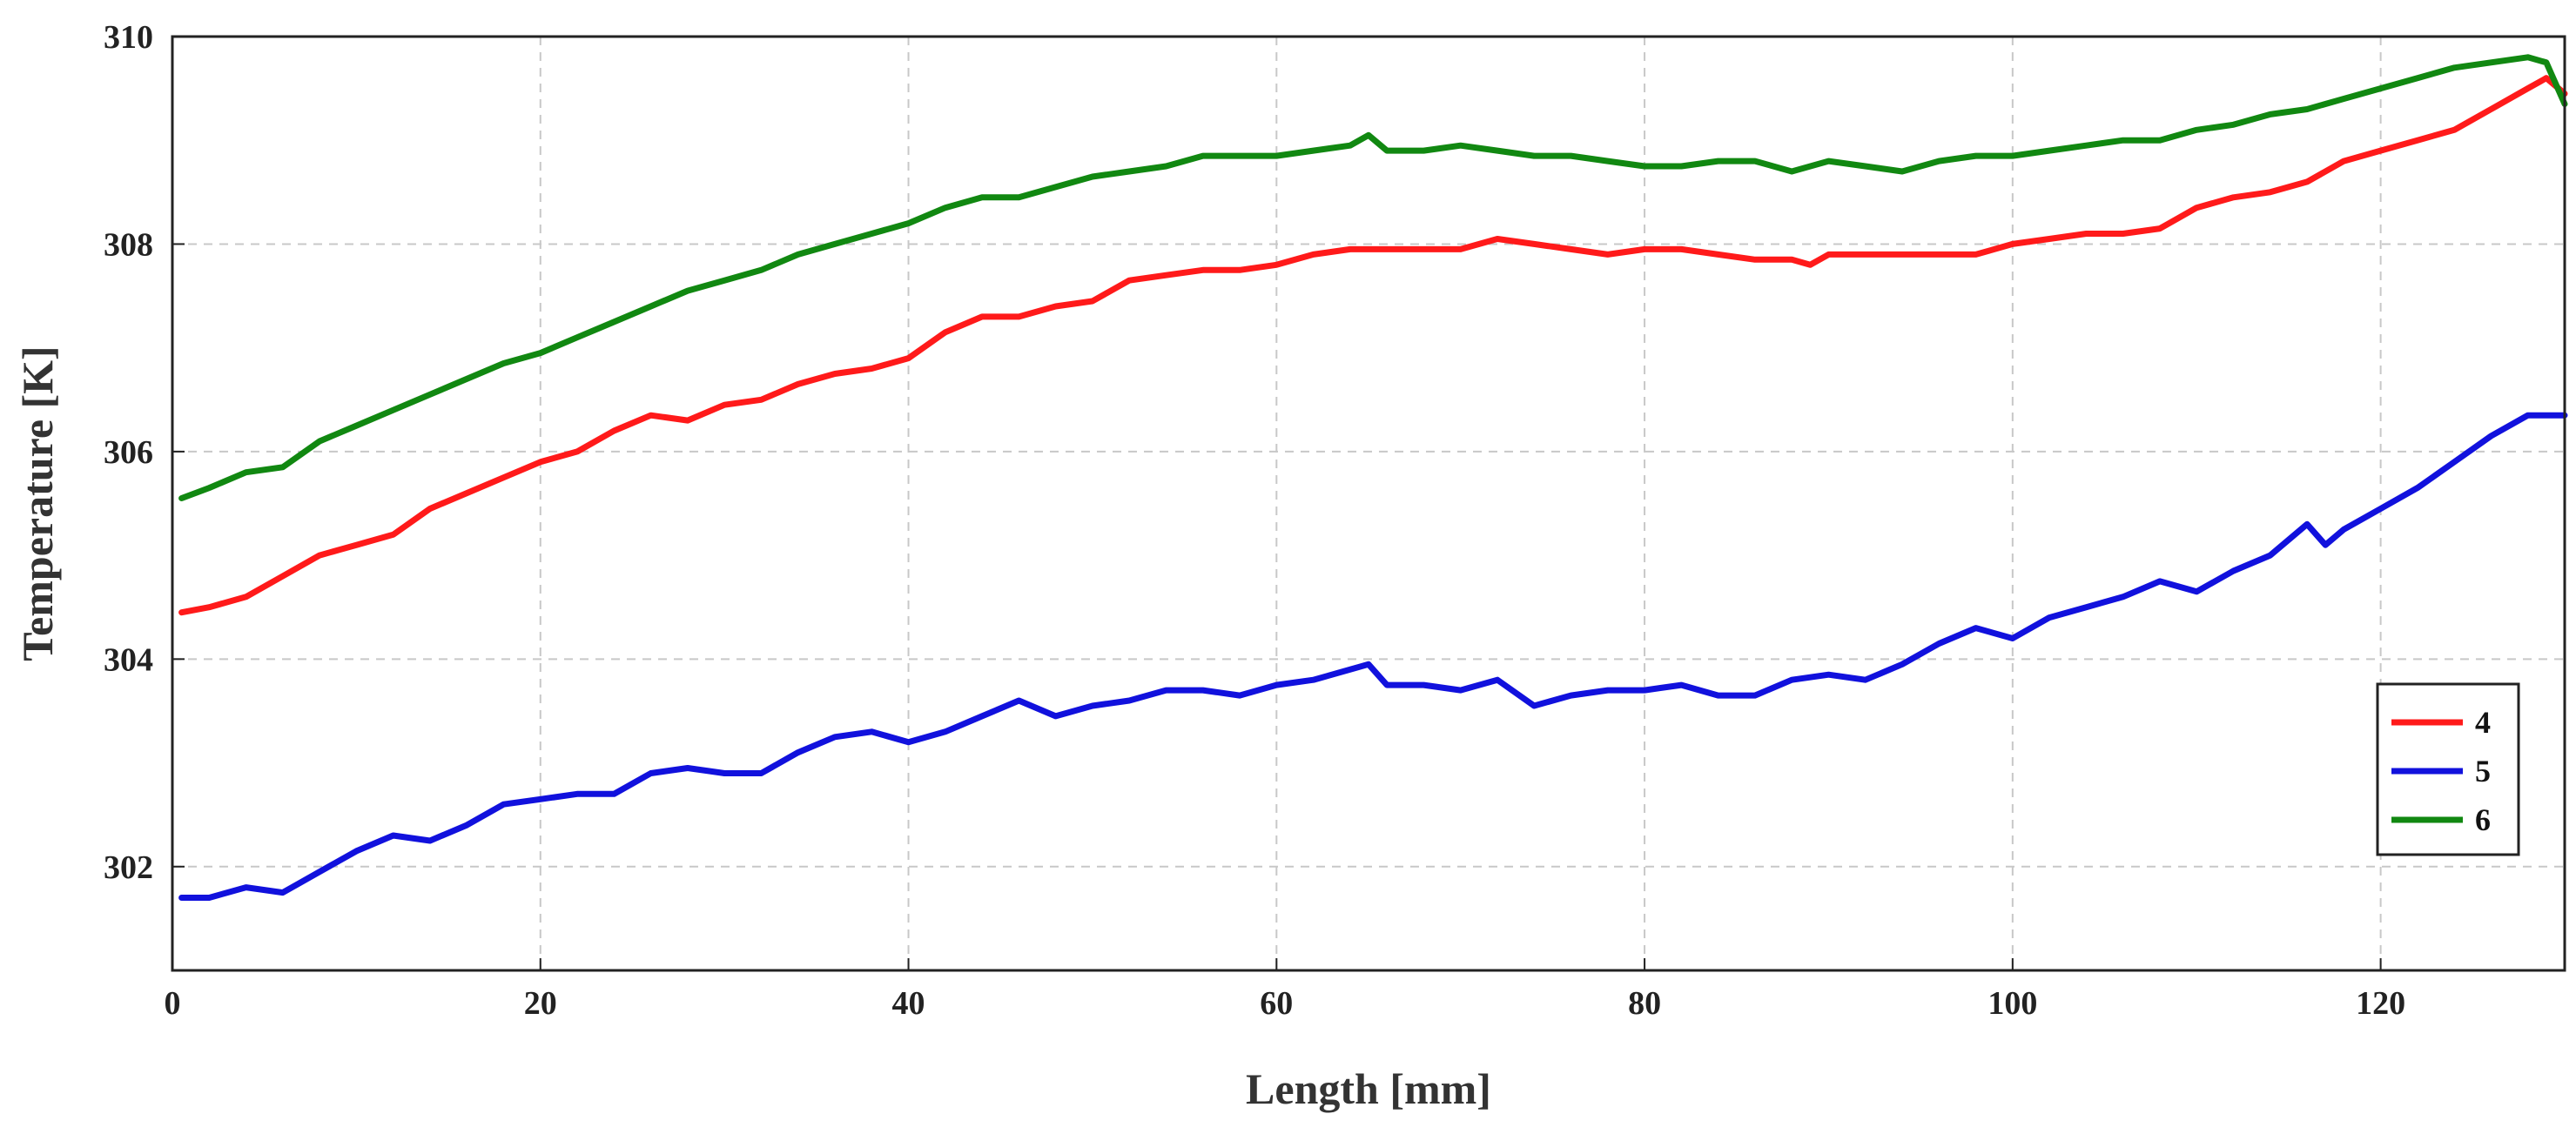  Describe the element at coordinates (2483, 819) in the screenshot. I see `legend-label-6: 6` at that location.